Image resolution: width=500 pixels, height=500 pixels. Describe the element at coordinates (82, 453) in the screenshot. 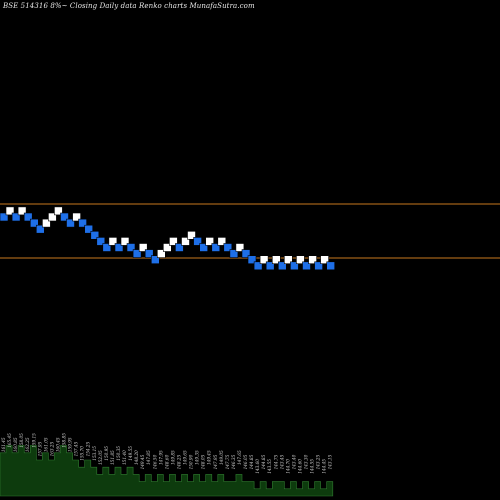

I see `price-label: 155.70` at that location.